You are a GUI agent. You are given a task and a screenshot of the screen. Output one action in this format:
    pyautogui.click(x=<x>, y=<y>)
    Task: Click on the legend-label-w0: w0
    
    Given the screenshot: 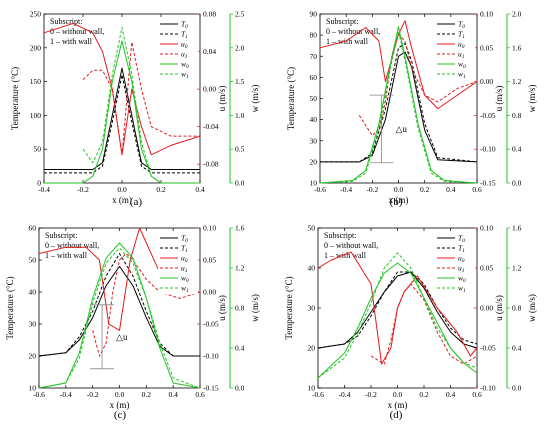 What is the action you would take?
    pyautogui.click(x=185, y=65)
    